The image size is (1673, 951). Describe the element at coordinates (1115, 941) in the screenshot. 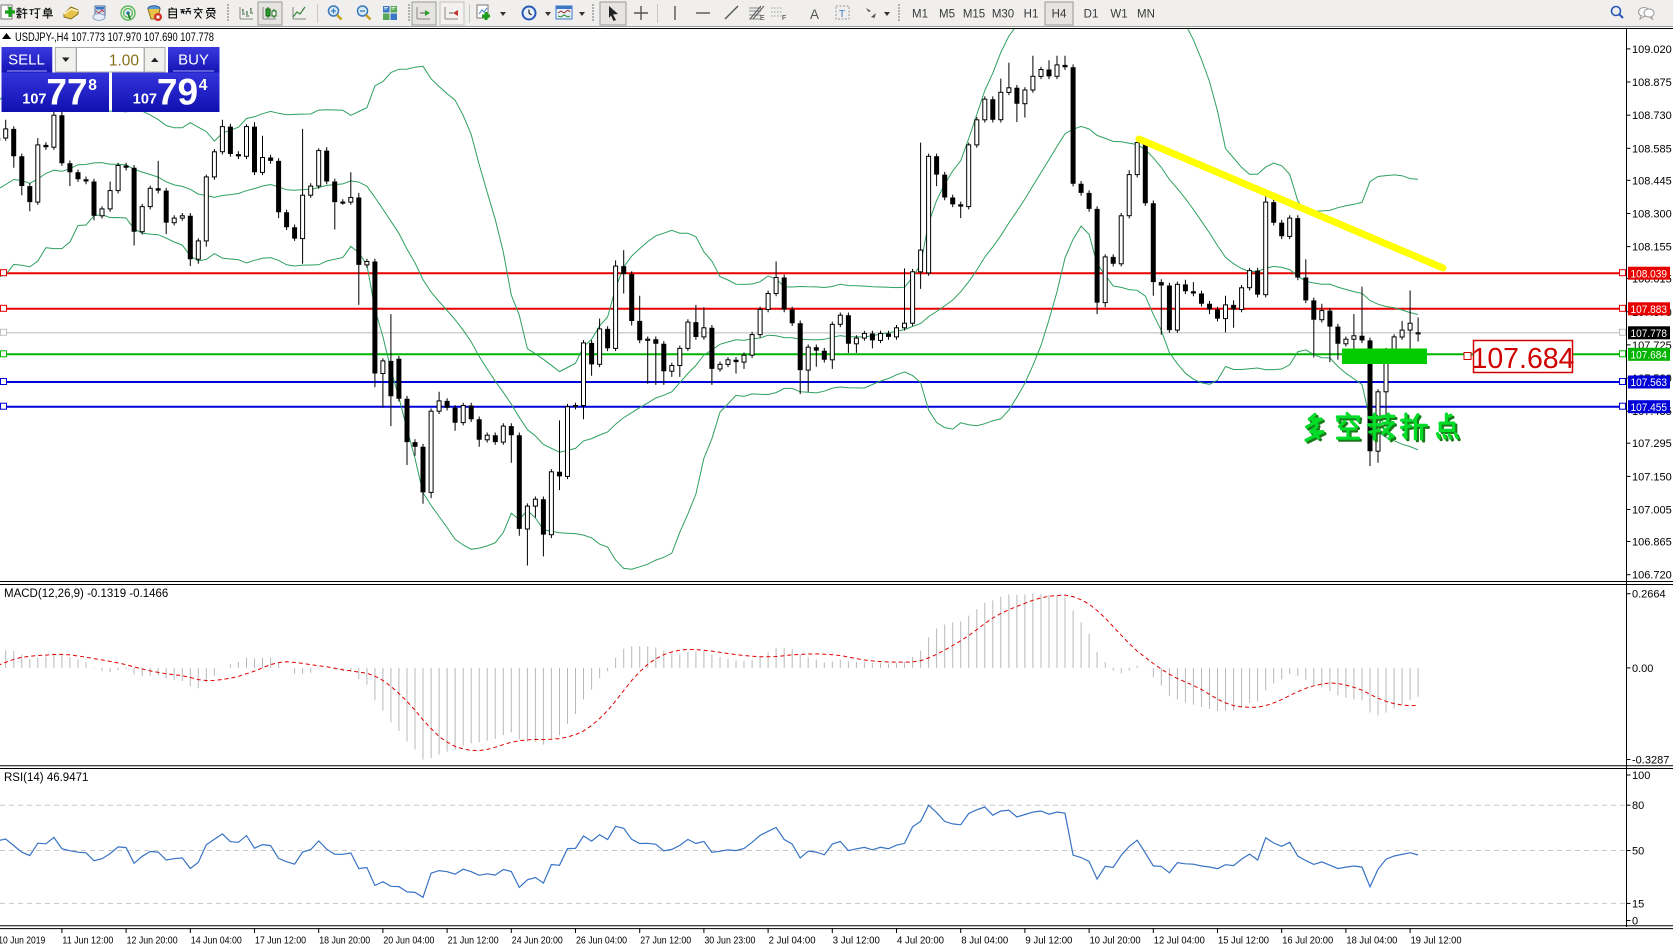

I see `svg-text: 10 Jul 20:00` at that location.